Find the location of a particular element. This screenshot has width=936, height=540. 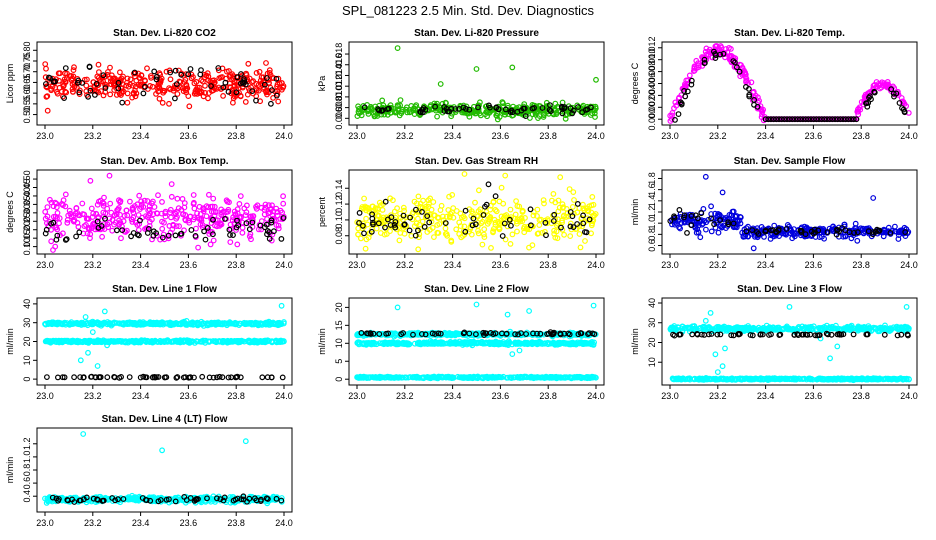

x-tick-label: 23.0 is located at coordinates (670, 396).